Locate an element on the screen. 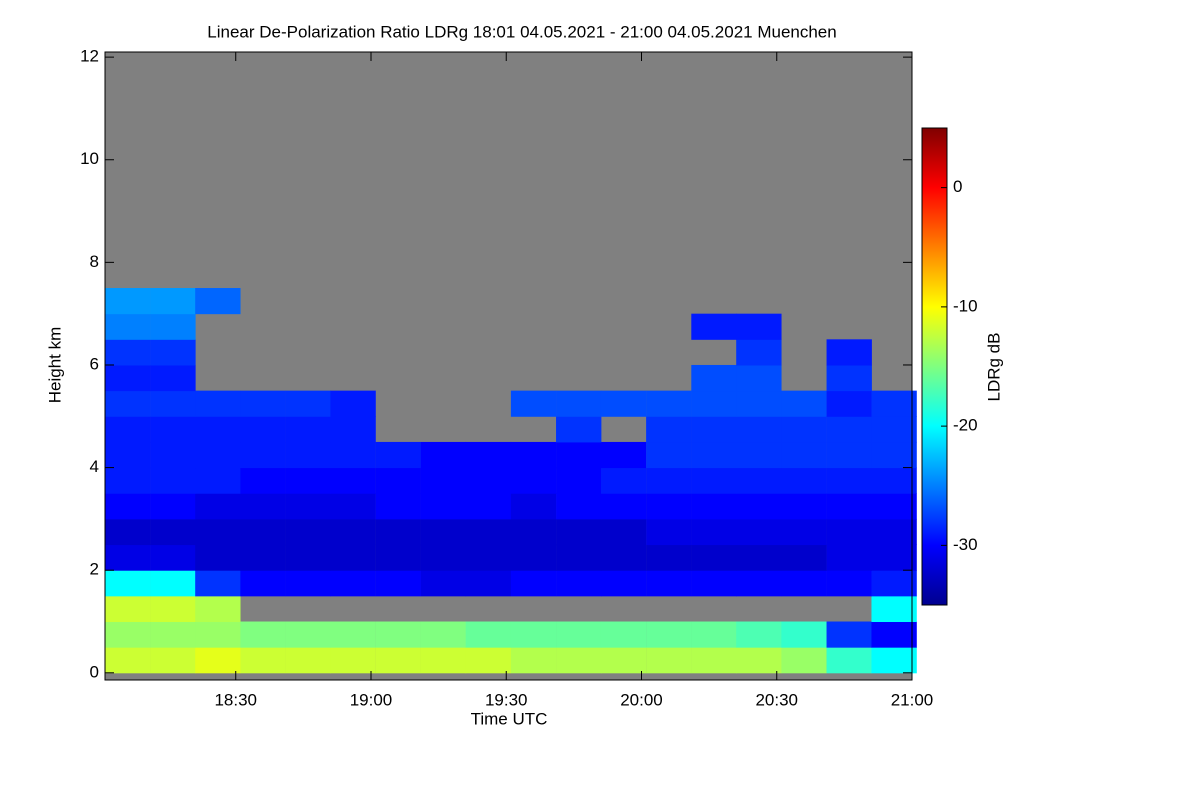 This screenshot has height=805, width=1200. y-tick-label: 12 is located at coordinates (89, 56).